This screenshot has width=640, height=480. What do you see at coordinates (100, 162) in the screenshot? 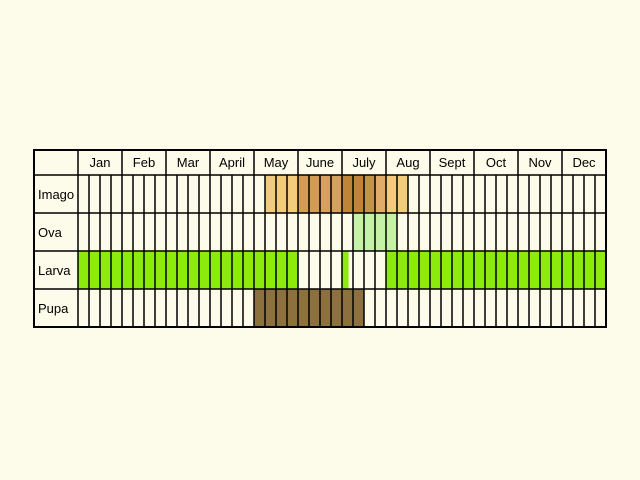
I see `month-label-jan: Jan` at bounding box center [100, 162].